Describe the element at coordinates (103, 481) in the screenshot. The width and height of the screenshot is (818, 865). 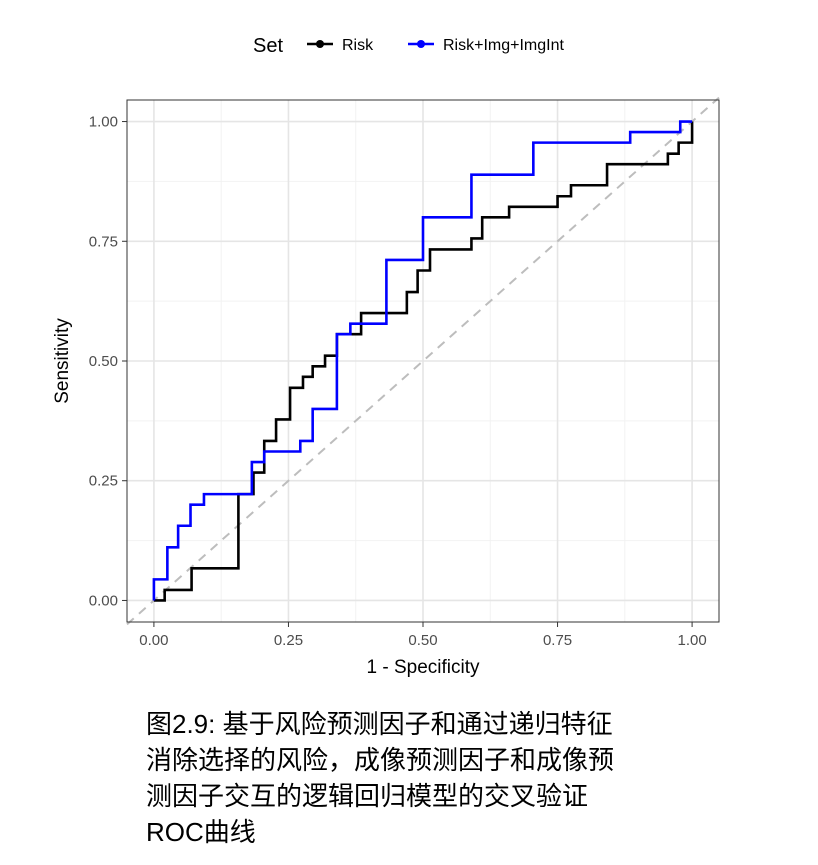
I see `y-tick-label: 0.25` at that location.